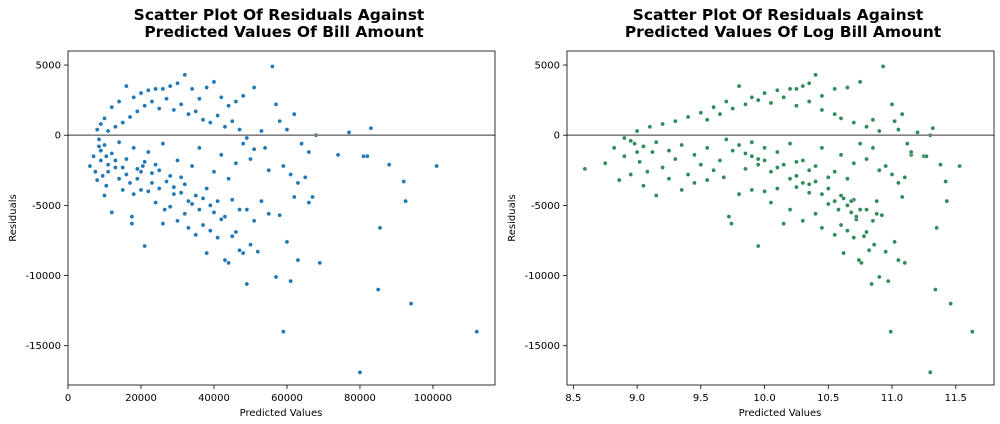 The height and width of the screenshot is (424, 1000). What do you see at coordinates (542, 346) in the screenshot?
I see `right-y-tick-label: -15000` at bounding box center [542, 346].